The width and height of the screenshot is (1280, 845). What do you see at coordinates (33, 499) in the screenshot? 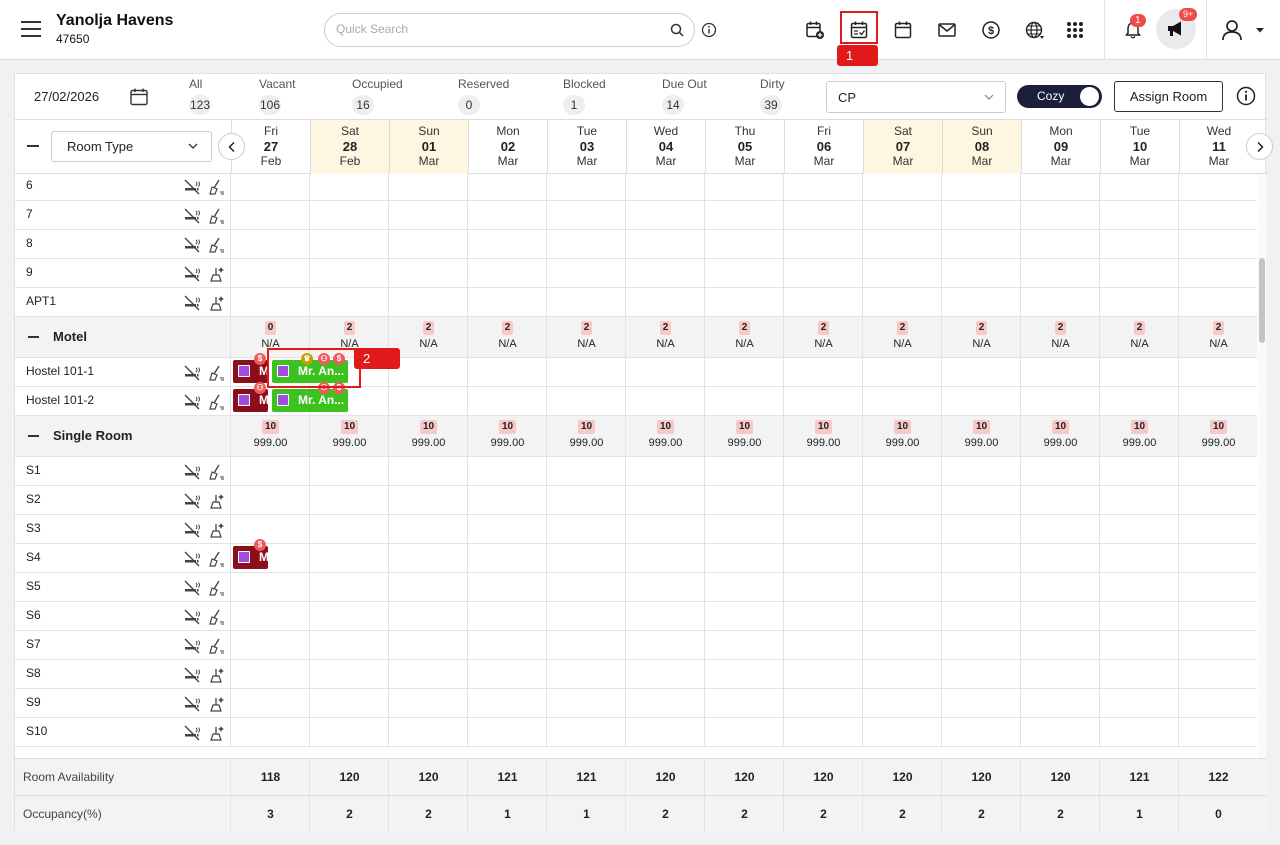
I see `room-name: S2` at bounding box center [33, 499].